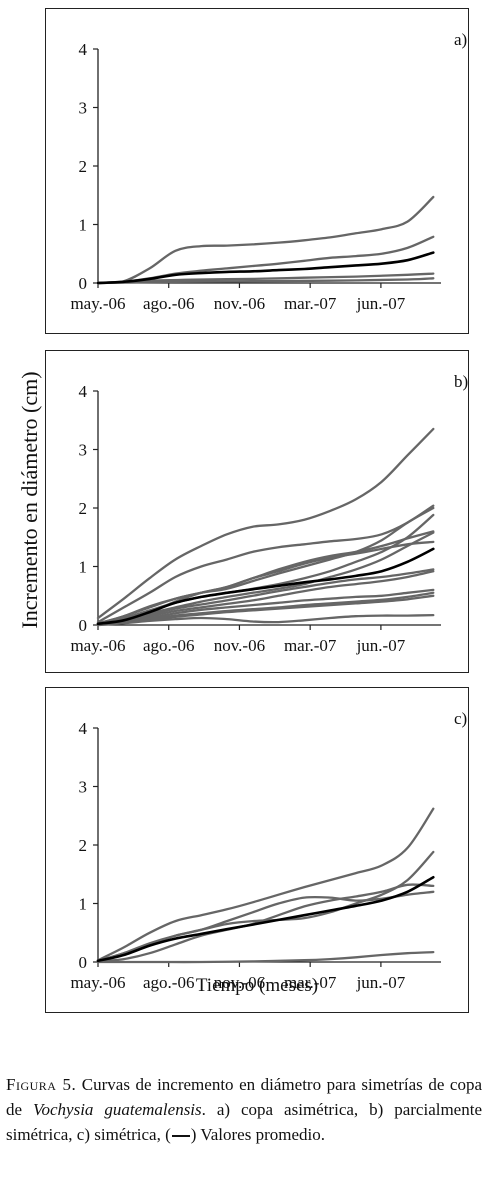  I want to click on y-tick-label-a: 4, so click(83, 49).